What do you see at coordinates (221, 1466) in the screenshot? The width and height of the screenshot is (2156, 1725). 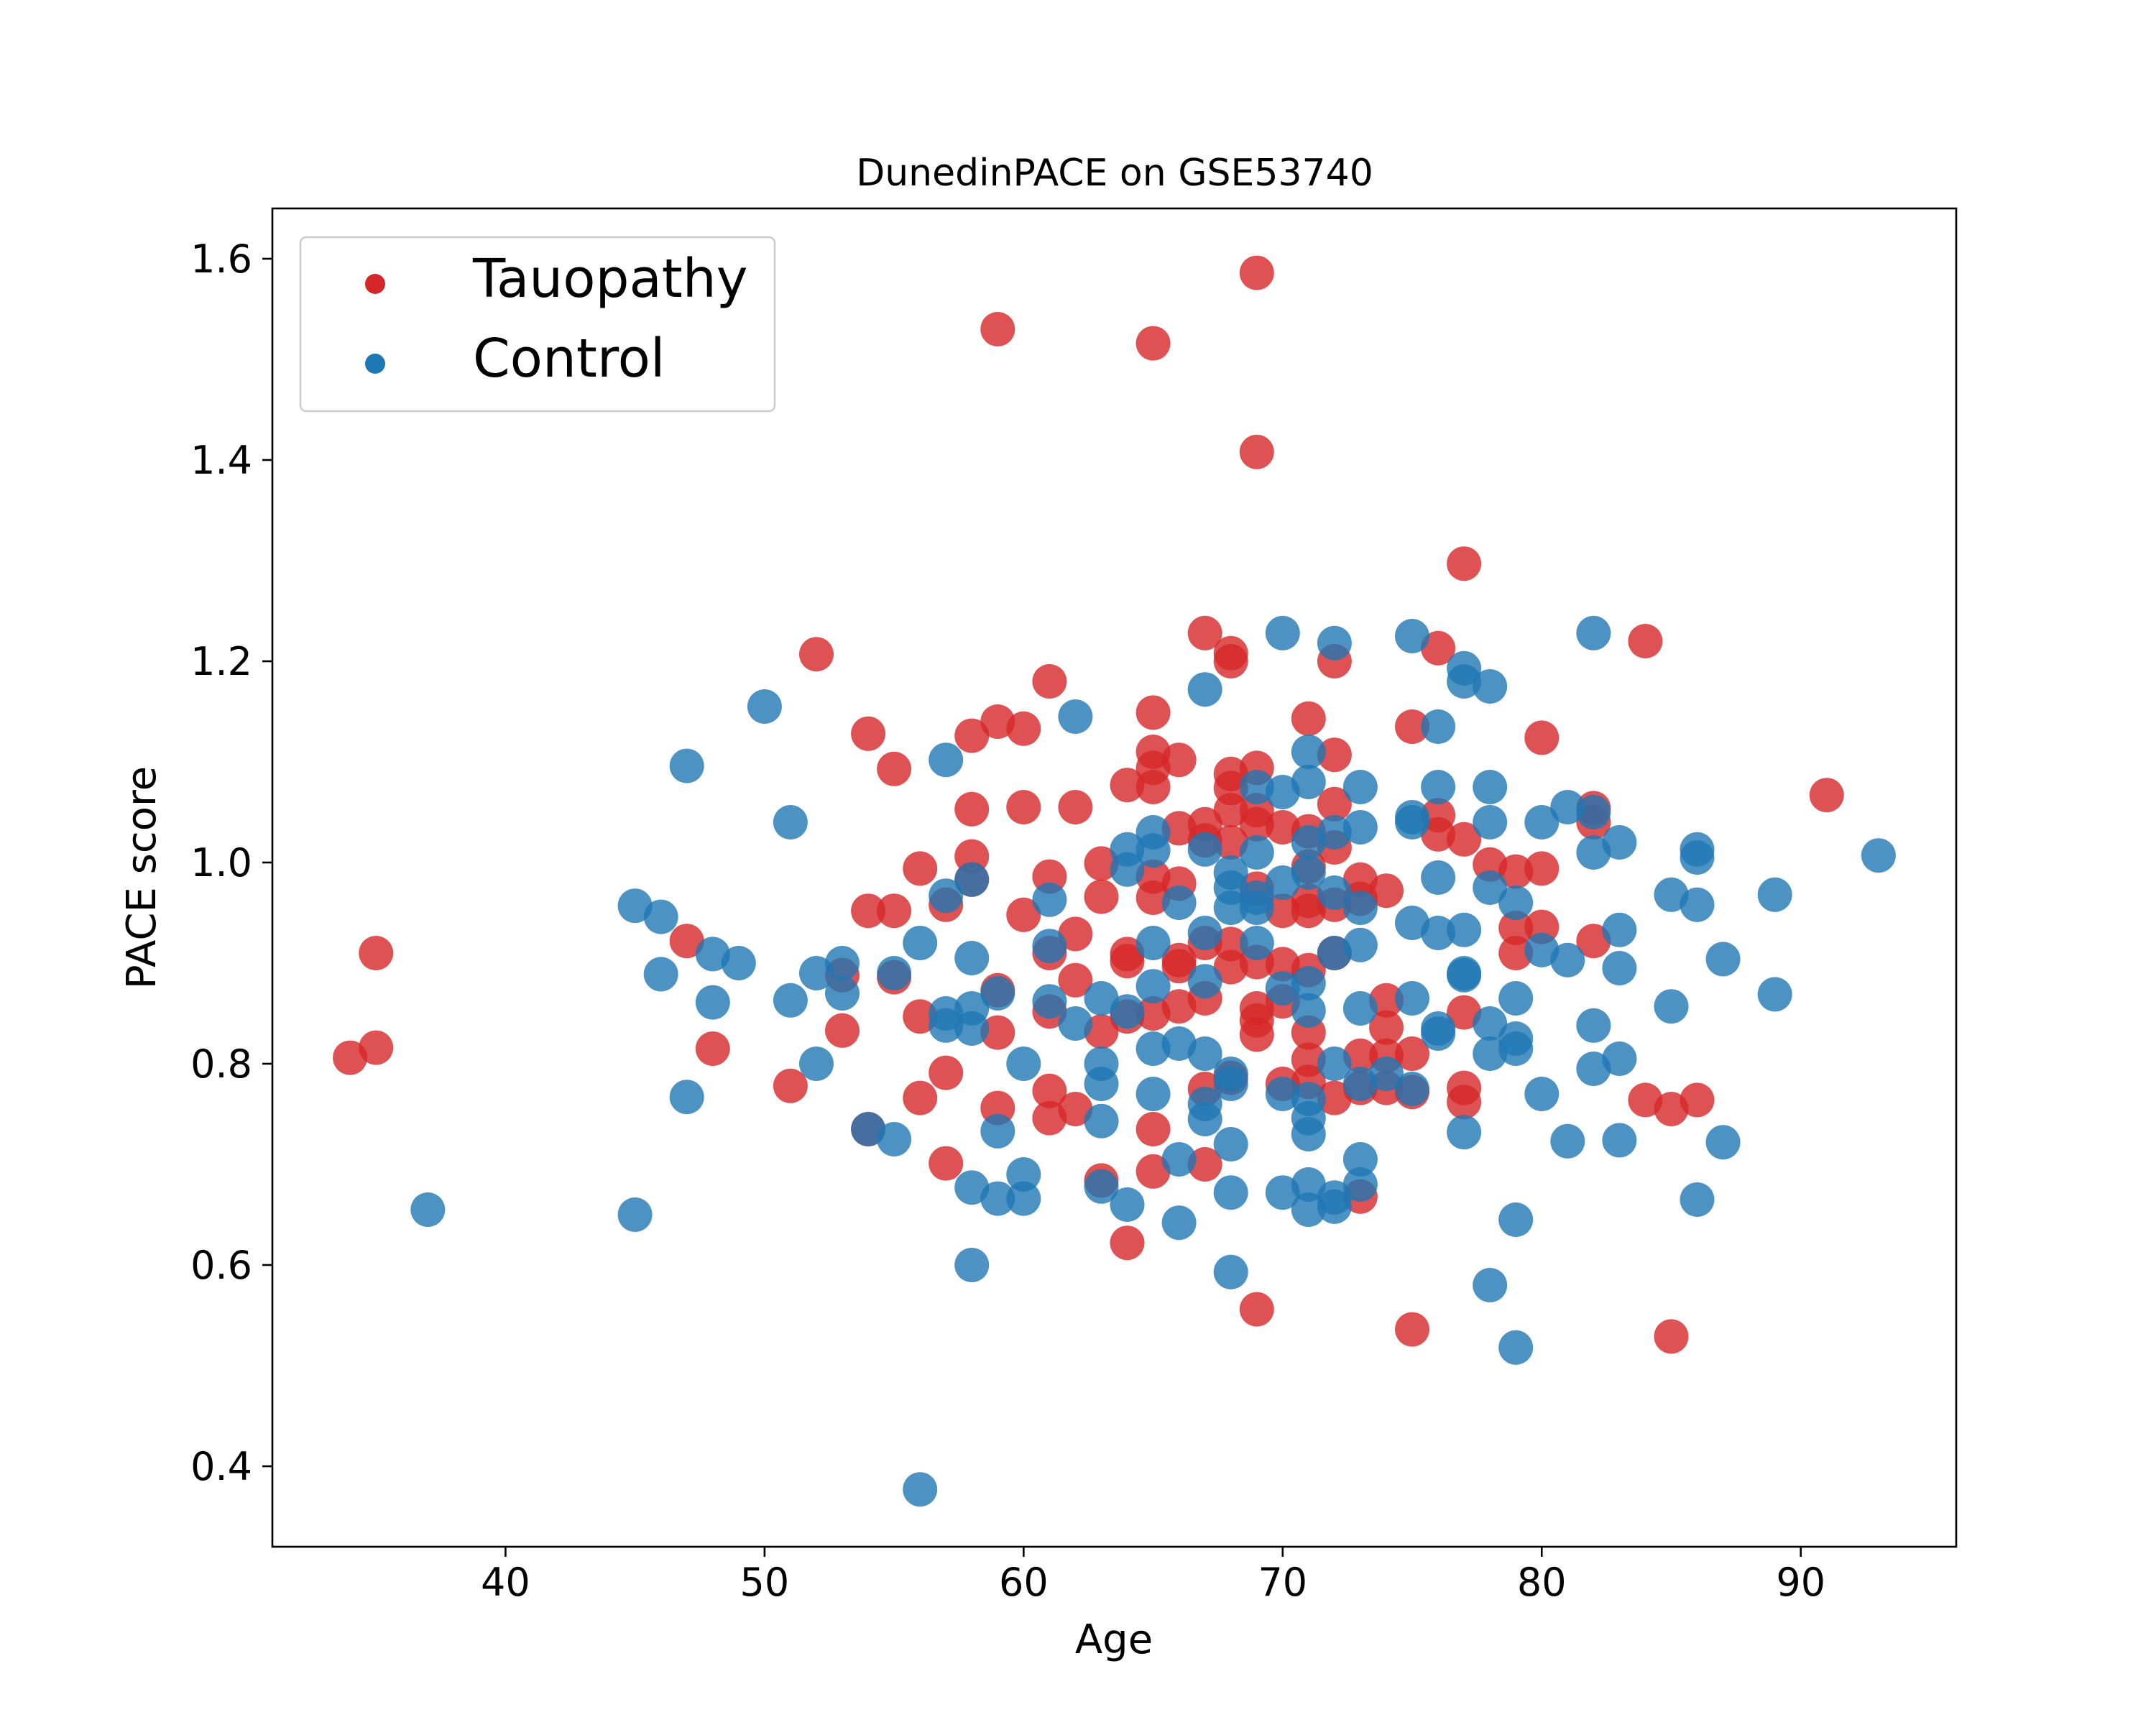 I see `y-tick-label: 0.4` at bounding box center [221, 1466].